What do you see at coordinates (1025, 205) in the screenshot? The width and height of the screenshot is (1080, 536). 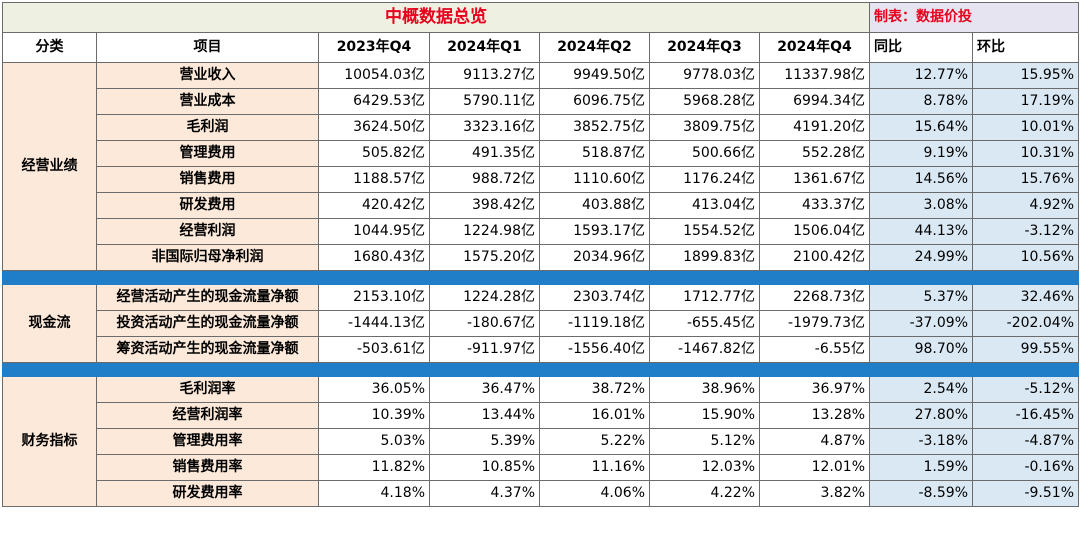 I see `qoq-cell: 4.92%` at bounding box center [1025, 205].